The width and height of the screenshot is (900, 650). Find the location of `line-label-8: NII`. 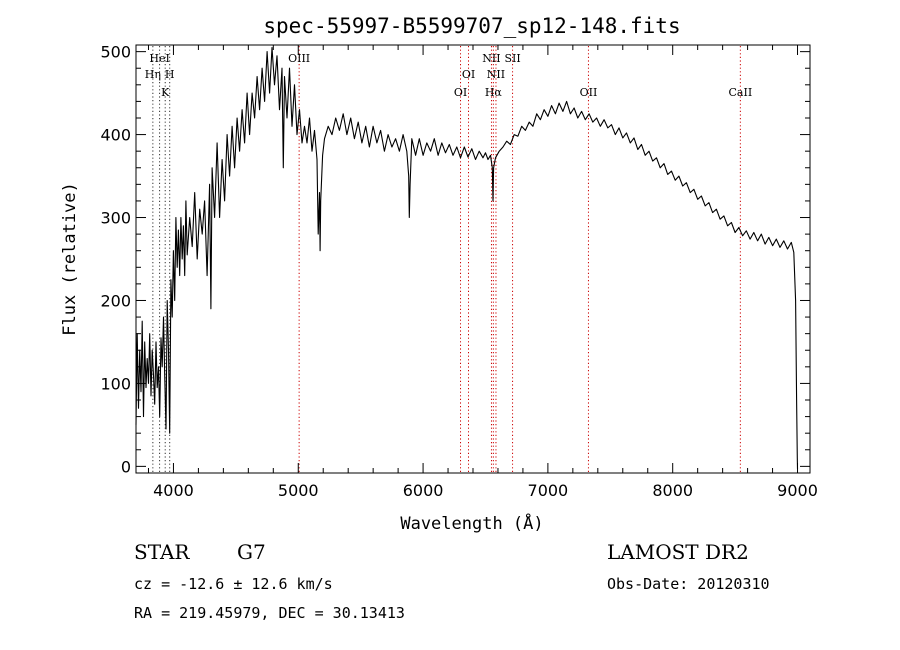

line-label-8: NII is located at coordinates (496, 74).